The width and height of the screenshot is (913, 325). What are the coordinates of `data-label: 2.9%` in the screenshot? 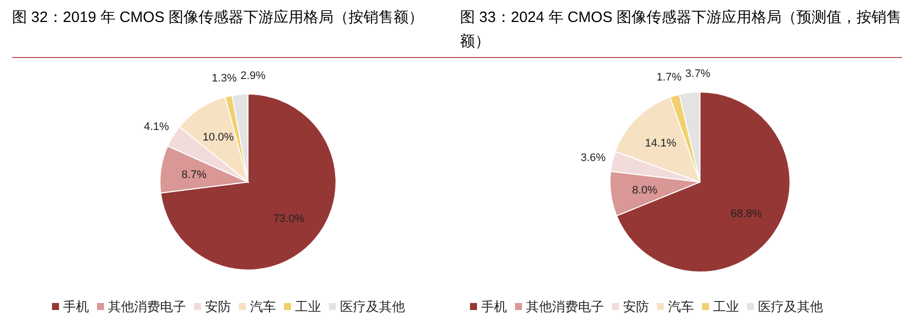 It's located at (253, 76).